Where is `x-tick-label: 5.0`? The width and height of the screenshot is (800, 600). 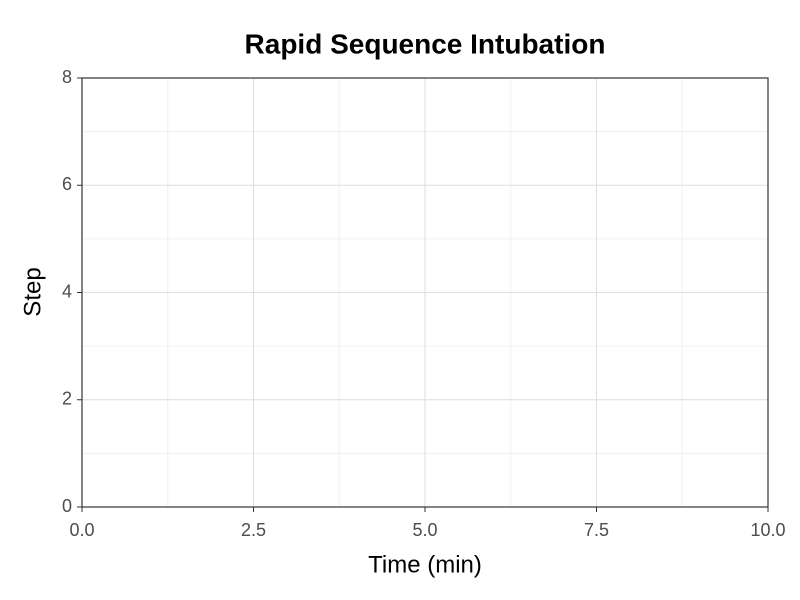
x-tick-label: 5.0 is located at coordinates (424, 530).